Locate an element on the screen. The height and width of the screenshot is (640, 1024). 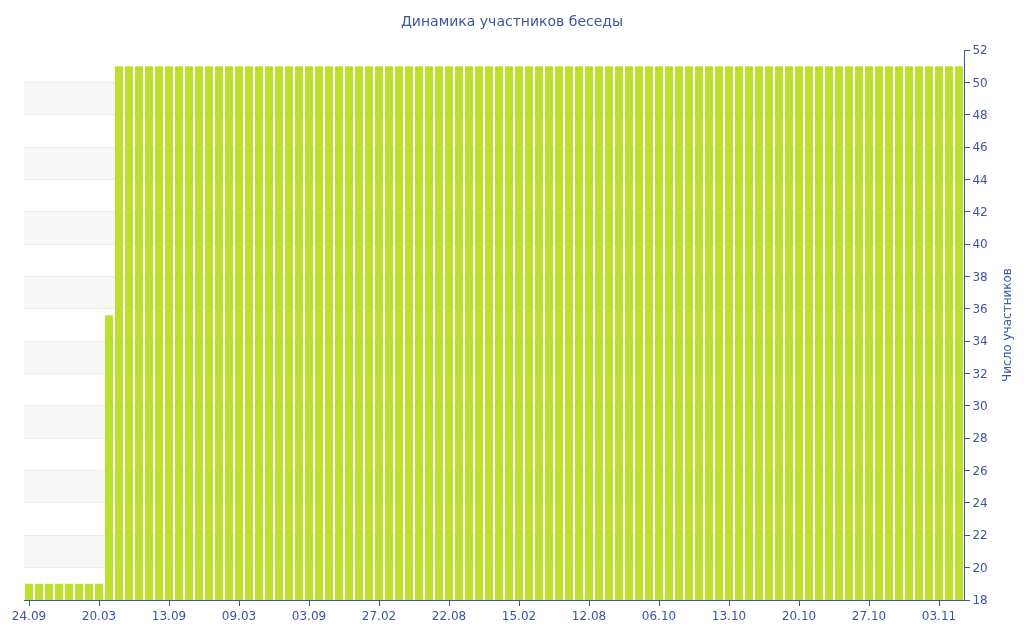
x-tick-label: 24.09 is located at coordinates (29, 616).